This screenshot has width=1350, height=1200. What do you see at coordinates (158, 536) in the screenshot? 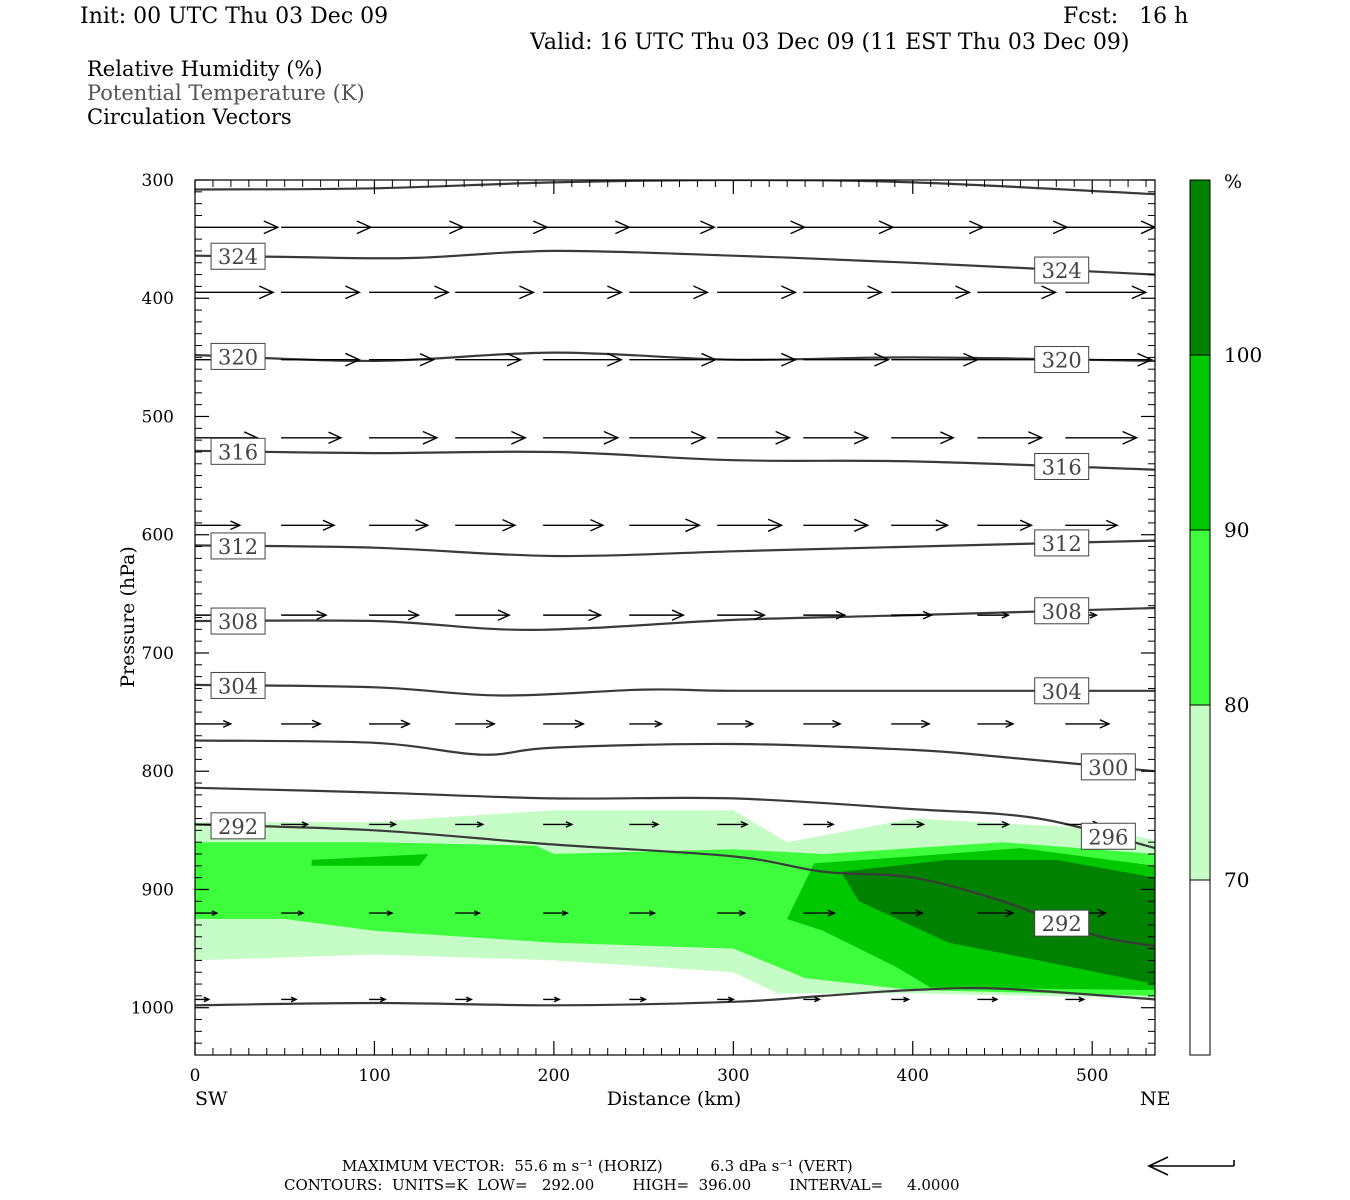
I see `y-tick-label: 600` at bounding box center [158, 536].